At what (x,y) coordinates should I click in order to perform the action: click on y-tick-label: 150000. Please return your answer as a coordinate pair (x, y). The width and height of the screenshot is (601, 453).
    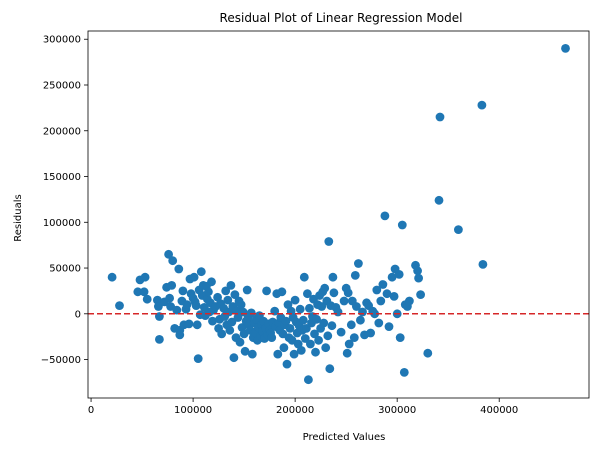
    Looking at the image, I should click on (62, 177).